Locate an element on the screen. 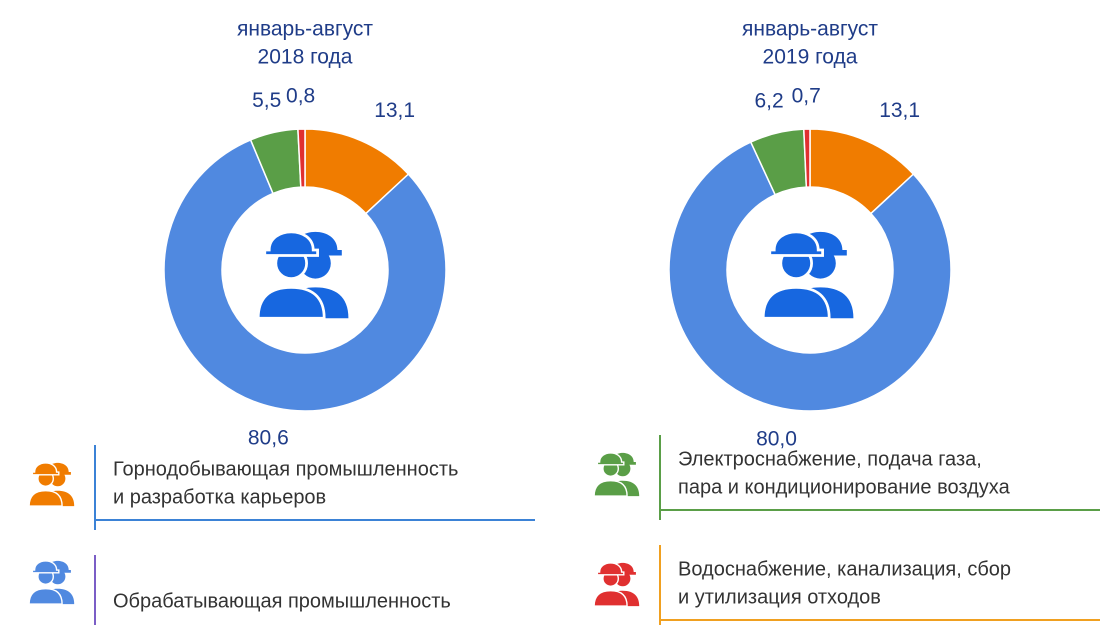 The image size is (1100, 625). legend-label: пара и кондиционирование воздуха is located at coordinates (844, 487).